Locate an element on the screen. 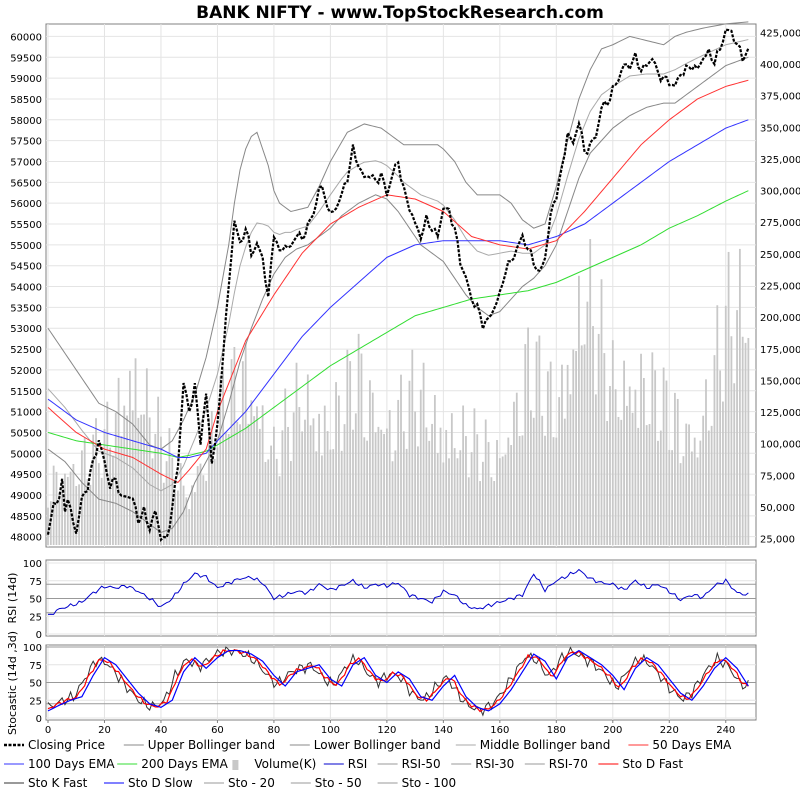 The width and height of the screenshot is (800, 800). legend-item: Sto D Fast is located at coordinates (640, 764).